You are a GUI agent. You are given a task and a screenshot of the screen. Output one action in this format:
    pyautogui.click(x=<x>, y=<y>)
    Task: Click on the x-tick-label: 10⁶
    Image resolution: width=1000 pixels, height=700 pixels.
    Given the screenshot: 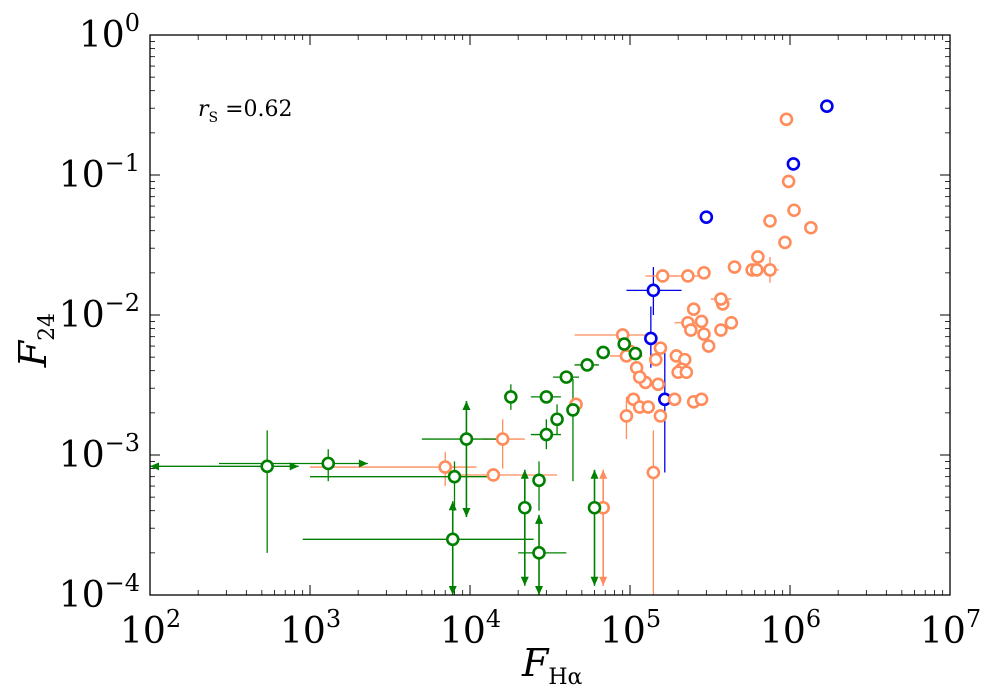 What is the action you would take?
    pyautogui.click(x=790, y=628)
    